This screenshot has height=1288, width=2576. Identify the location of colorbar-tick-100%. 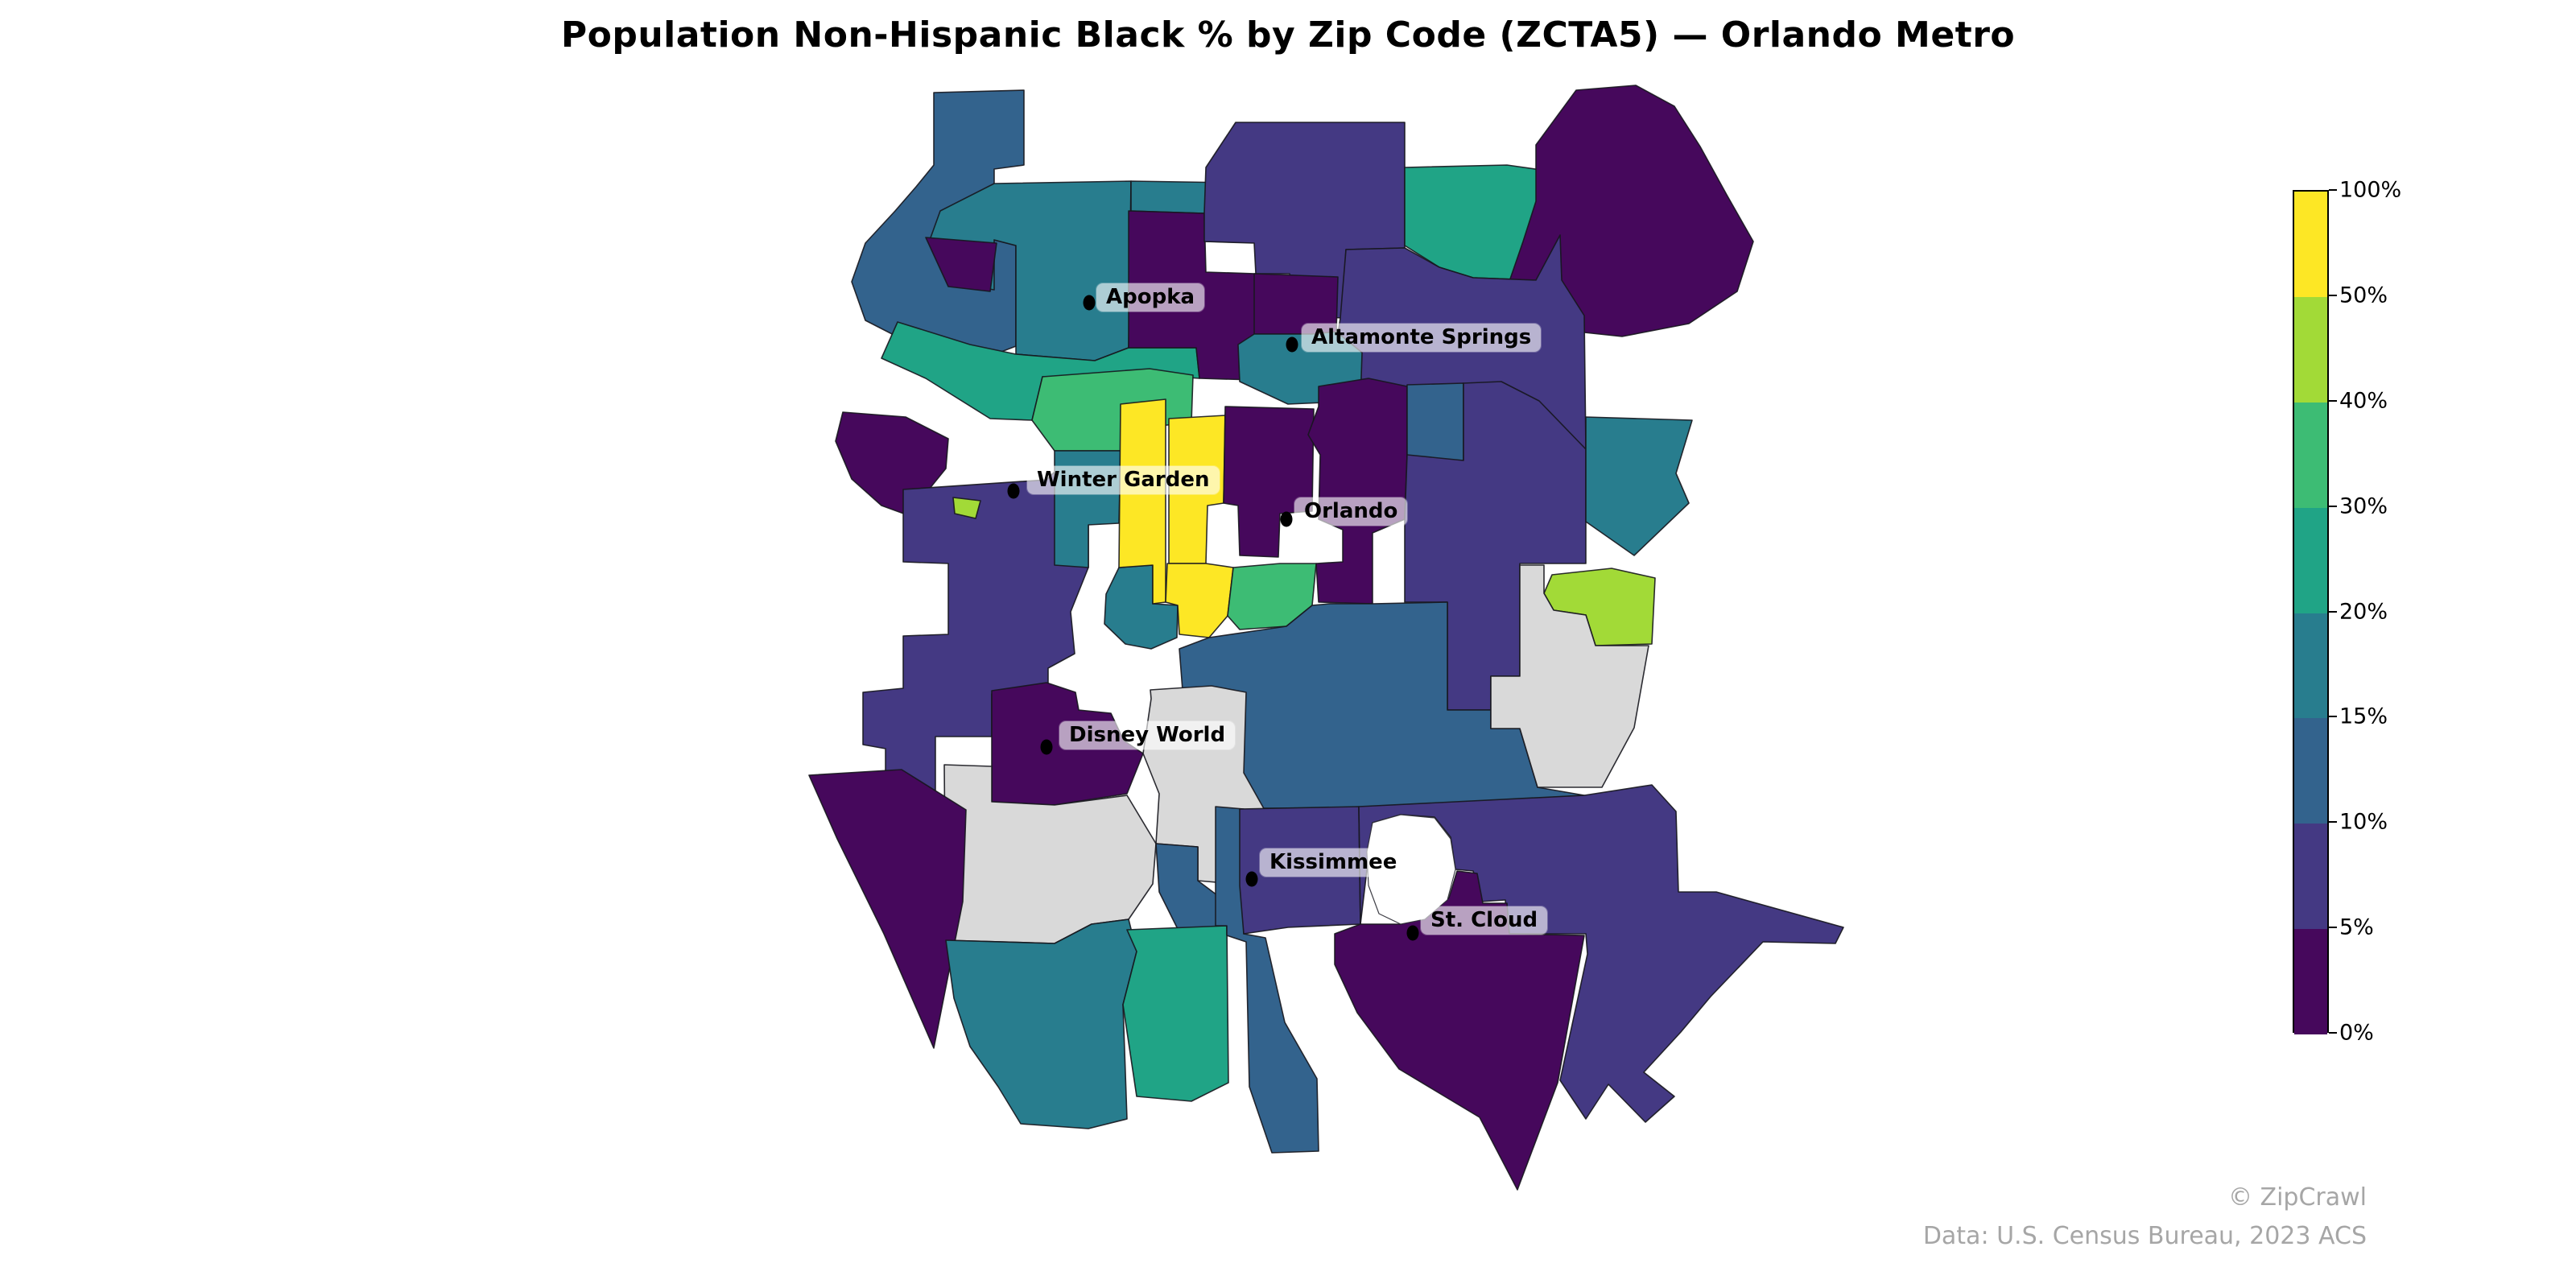
(2333, 190).